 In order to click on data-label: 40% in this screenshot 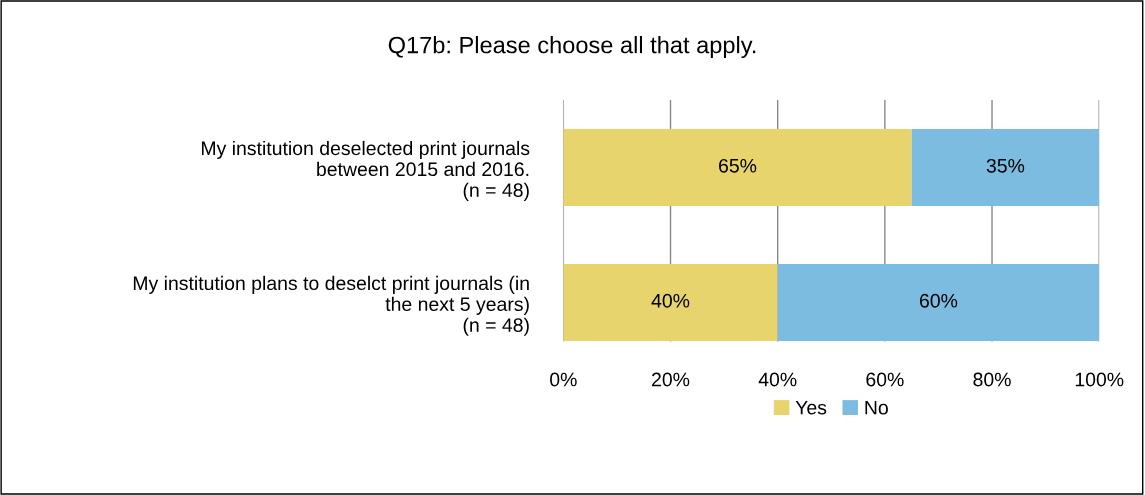, I will do `click(670, 300)`.